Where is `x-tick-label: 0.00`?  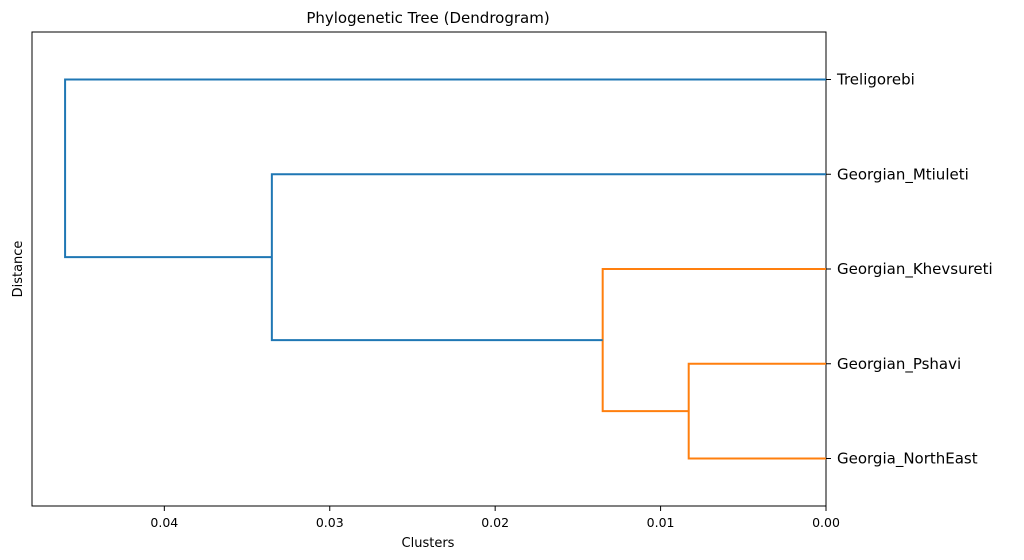
x-tick-label: 0.00 is located at coordinates (826, 522).